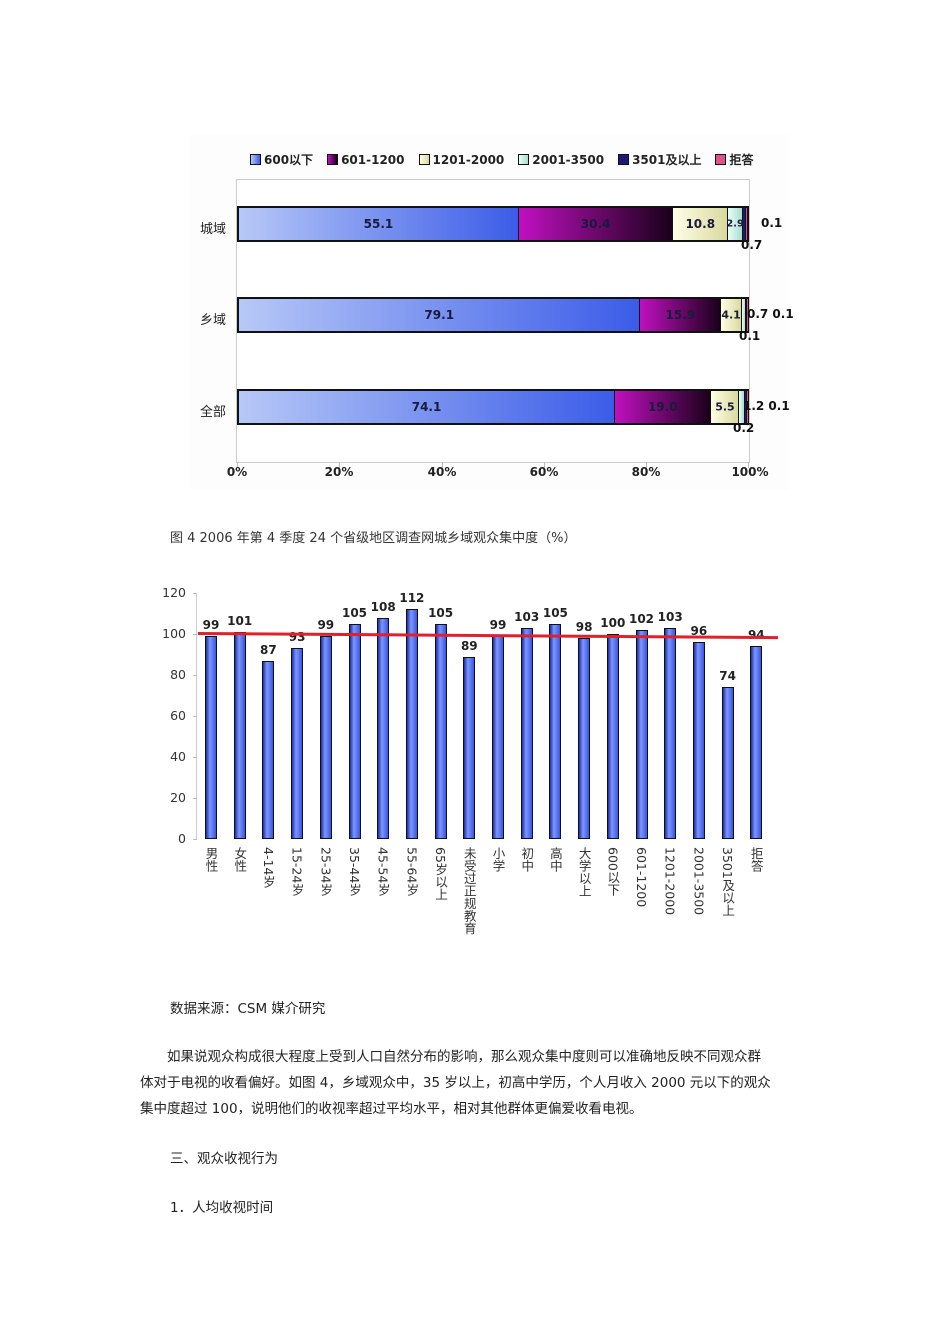 This screenshot has height=1344, width=950. I want to click on x-category-label: 3501及以上, so click(728, 882).